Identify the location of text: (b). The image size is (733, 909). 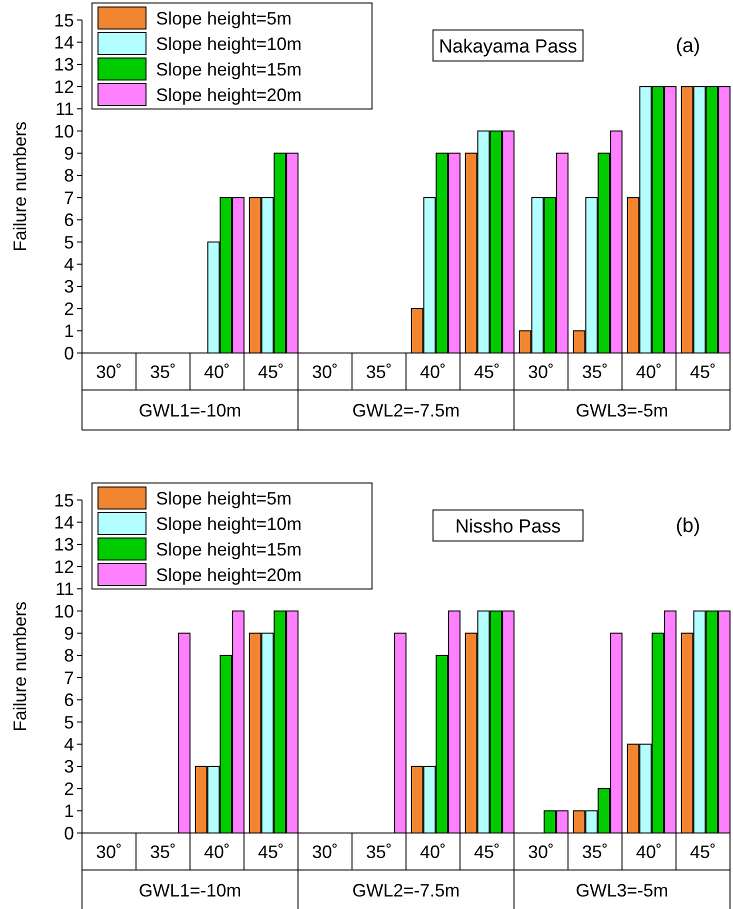
(688, 526).